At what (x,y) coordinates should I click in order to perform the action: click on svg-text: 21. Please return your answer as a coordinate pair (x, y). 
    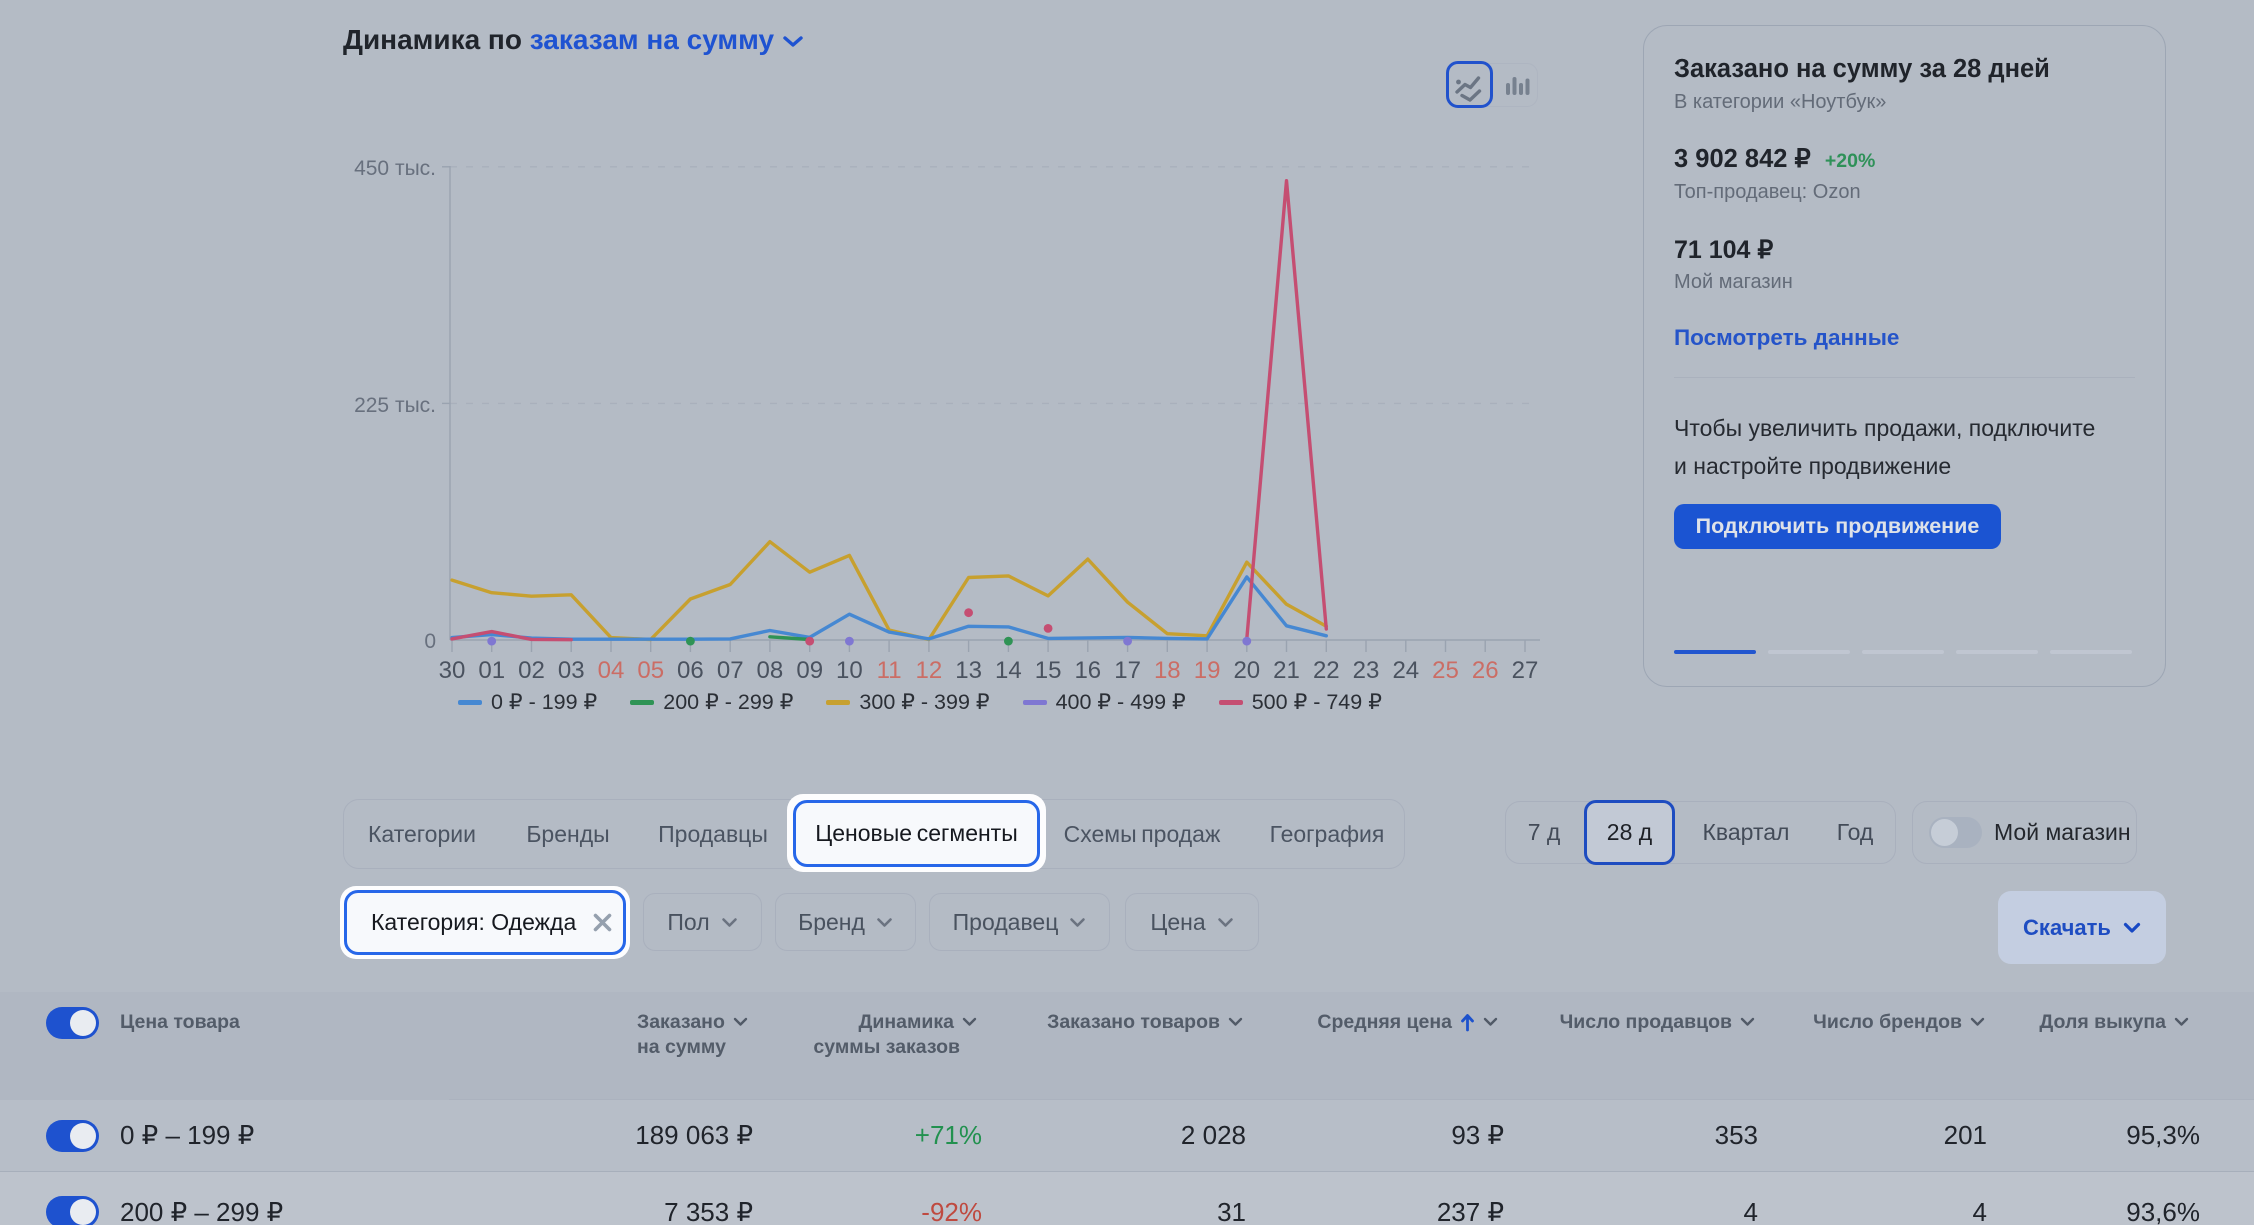
    Looking at the image, I should click on (1286, 670).